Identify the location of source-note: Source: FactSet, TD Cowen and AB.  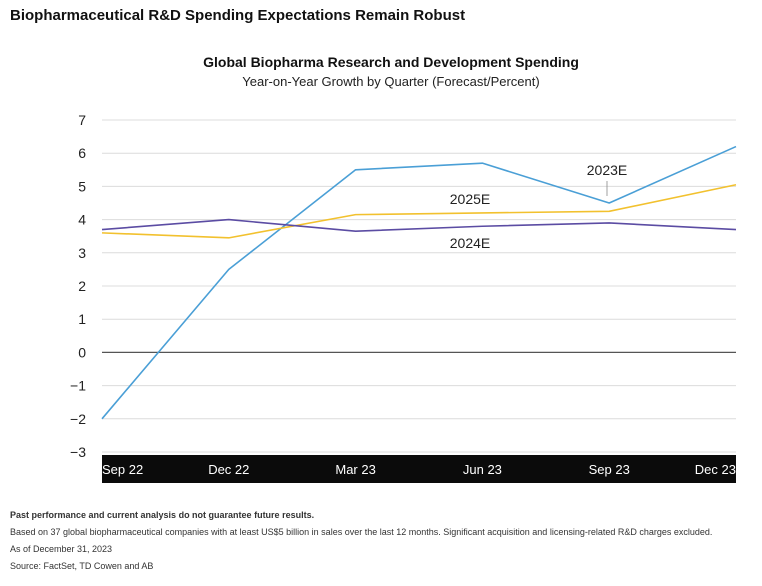
(82, 566).